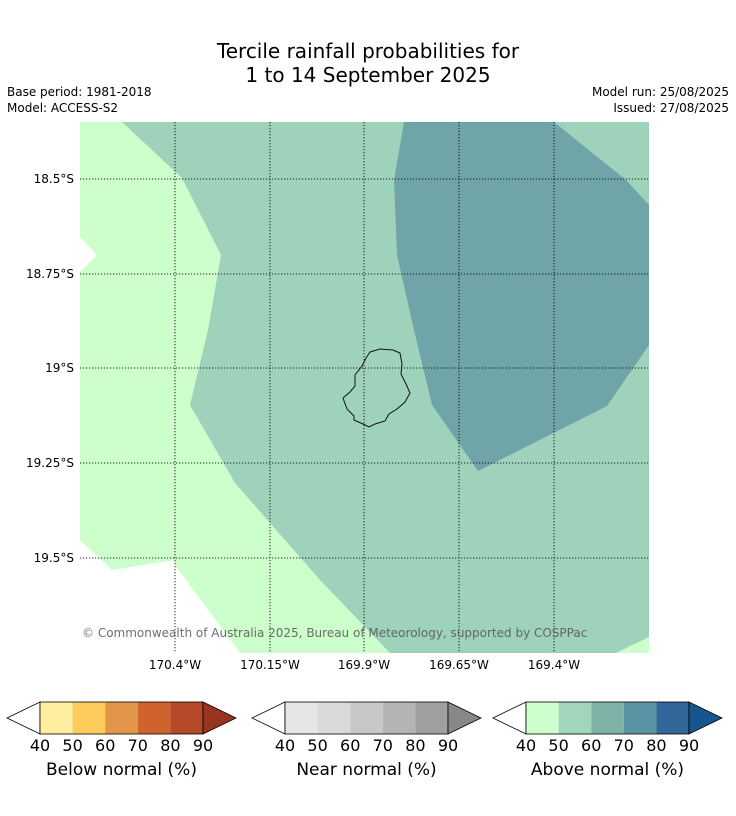  Describe the element at coordinates (268, 718) in the screenshot. I see `near-extend-low` at that location.